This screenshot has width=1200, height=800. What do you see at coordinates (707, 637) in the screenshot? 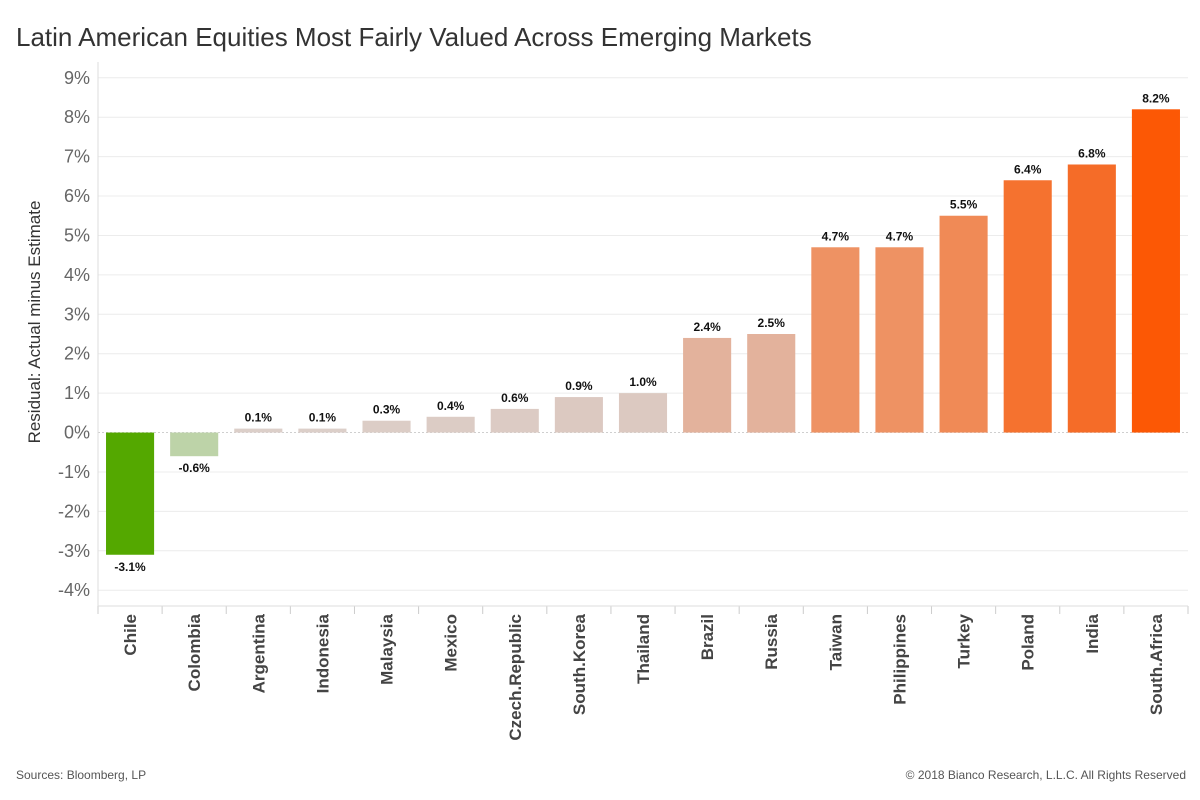
I see `x-tick-label: Brazil` at bounding box center [707, 637].